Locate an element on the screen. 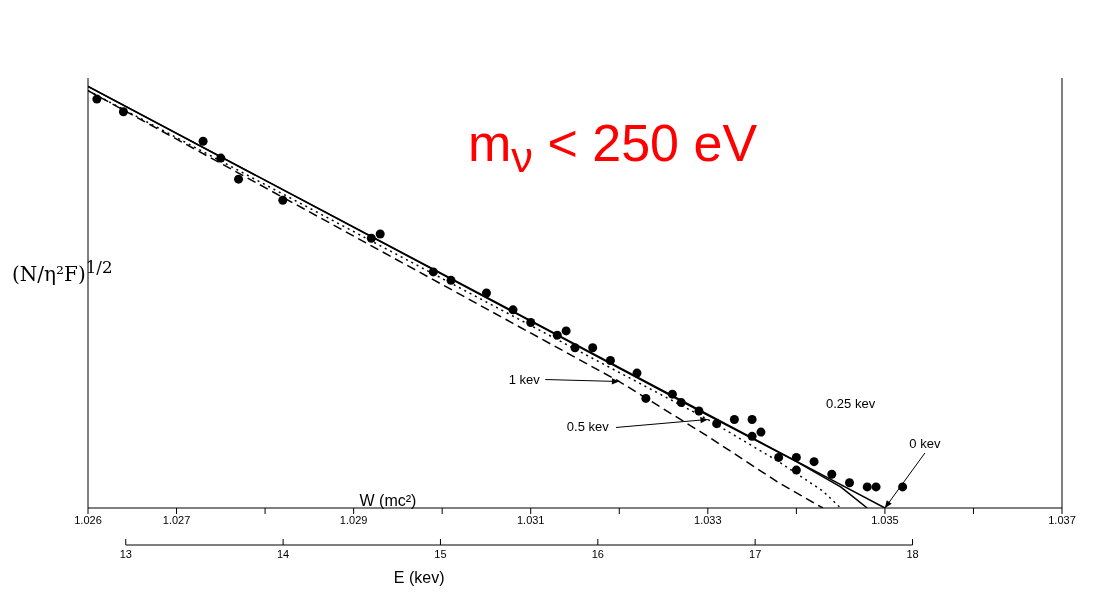  annotation: 0.25 kev is located at coordinates (851, 403).